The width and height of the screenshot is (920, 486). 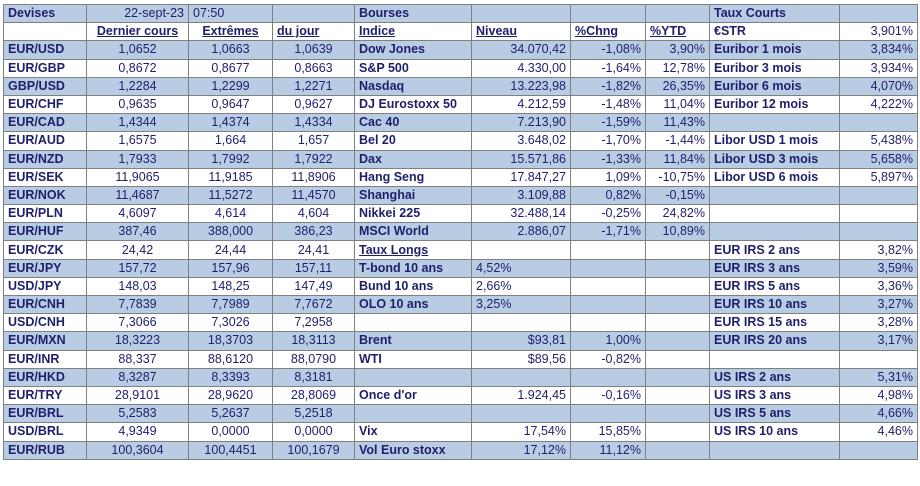 I want to click on currency-last: 0,8672, so click(x=137, y=68).